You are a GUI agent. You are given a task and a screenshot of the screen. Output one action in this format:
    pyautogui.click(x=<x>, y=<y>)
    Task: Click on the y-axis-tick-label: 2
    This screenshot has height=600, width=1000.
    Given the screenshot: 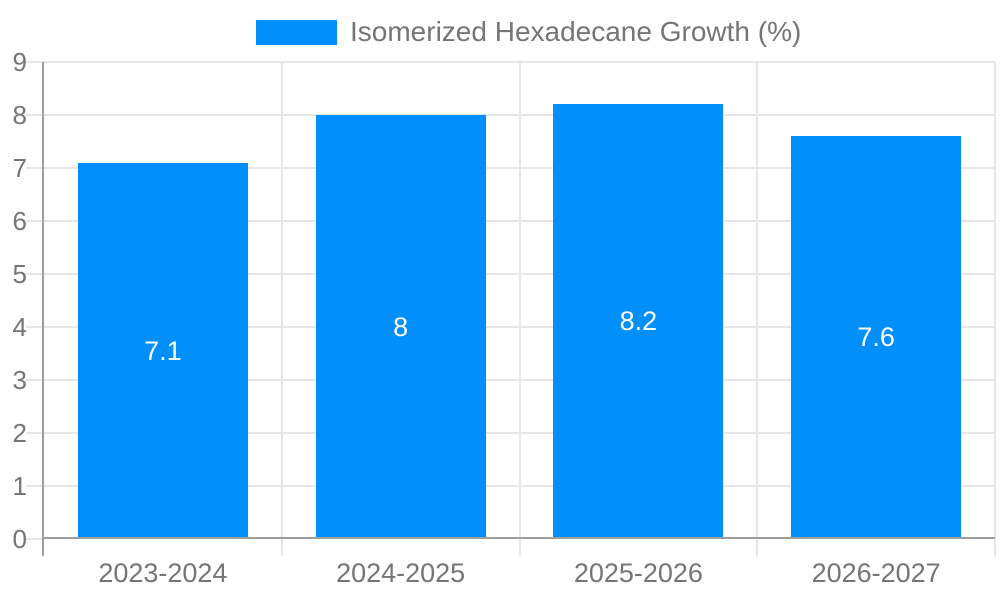 What is the action you would take?
    pyautogui.click(x=19, y=433)
    